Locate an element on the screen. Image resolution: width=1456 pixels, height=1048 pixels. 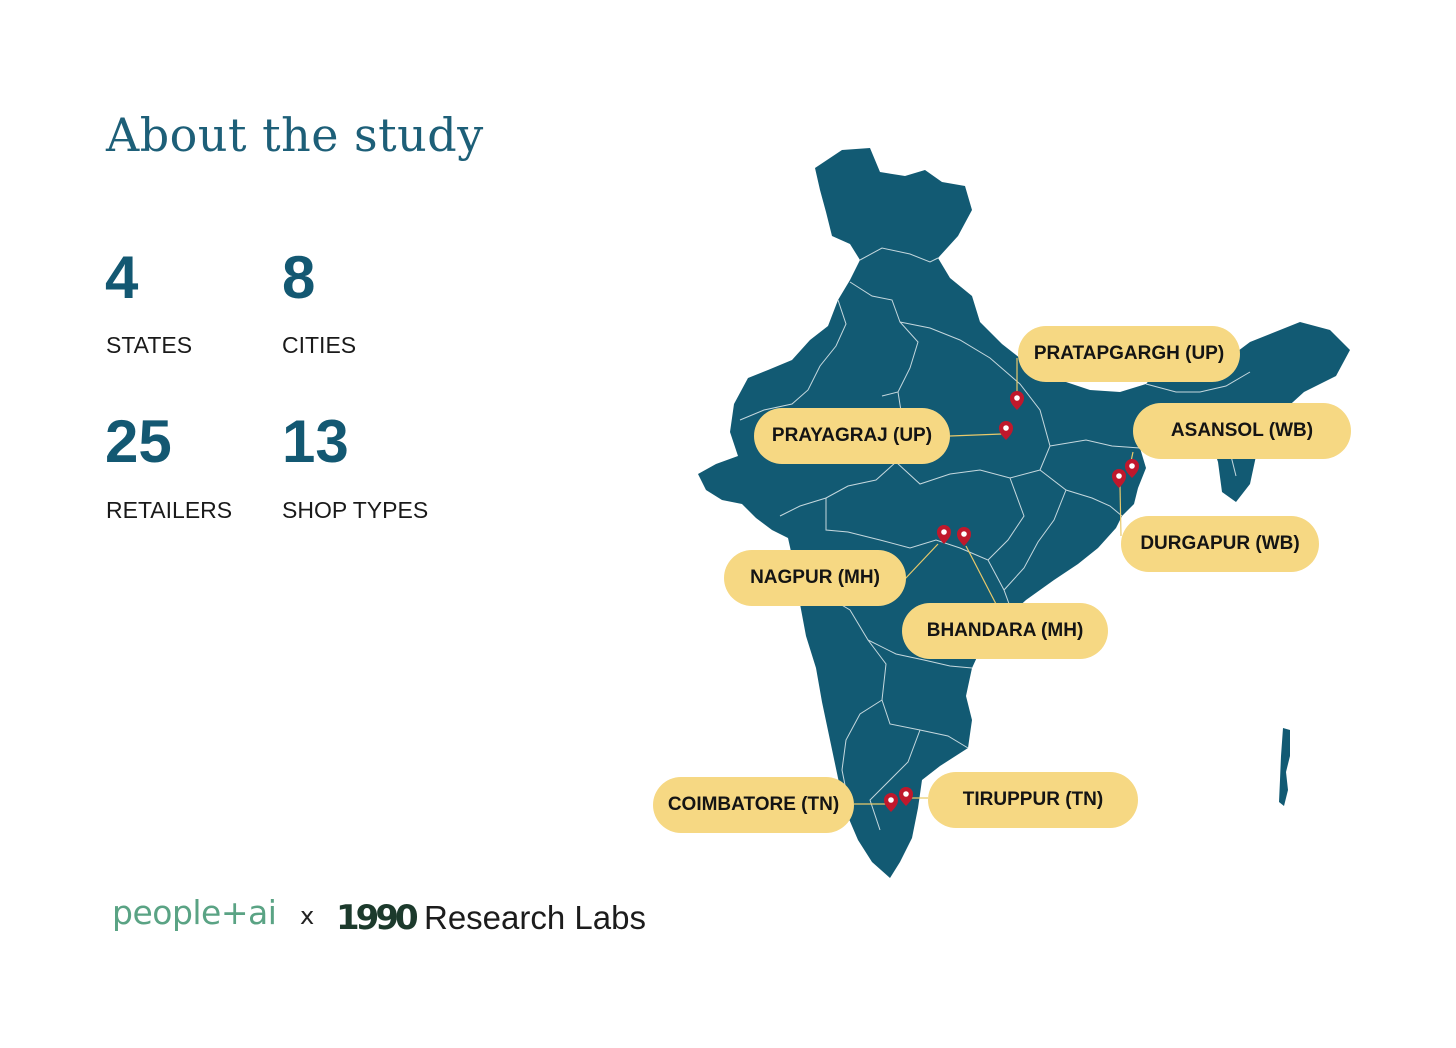
city-label-tiruppur: TIRUPPUR (TN) is located at coordinates (1033, 800).